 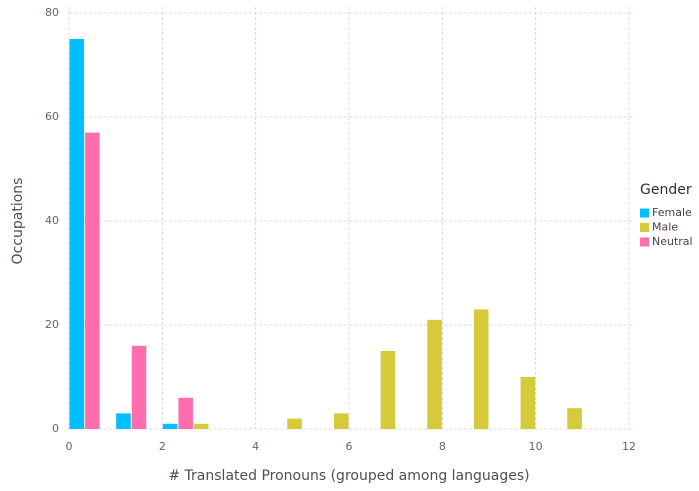 I want to click on x-tick-label: 6, so click(x=349, y=446).